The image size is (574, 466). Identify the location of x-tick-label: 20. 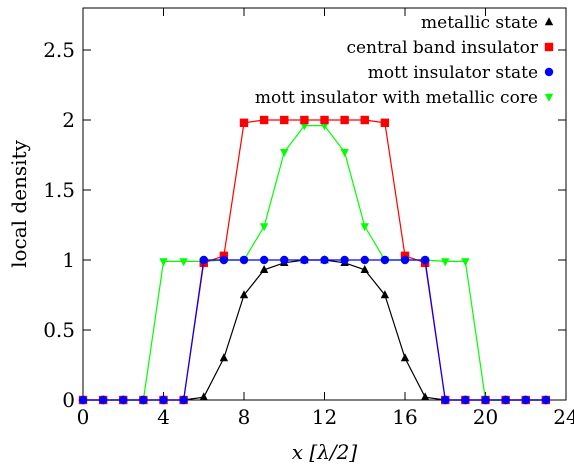
(485, 417).